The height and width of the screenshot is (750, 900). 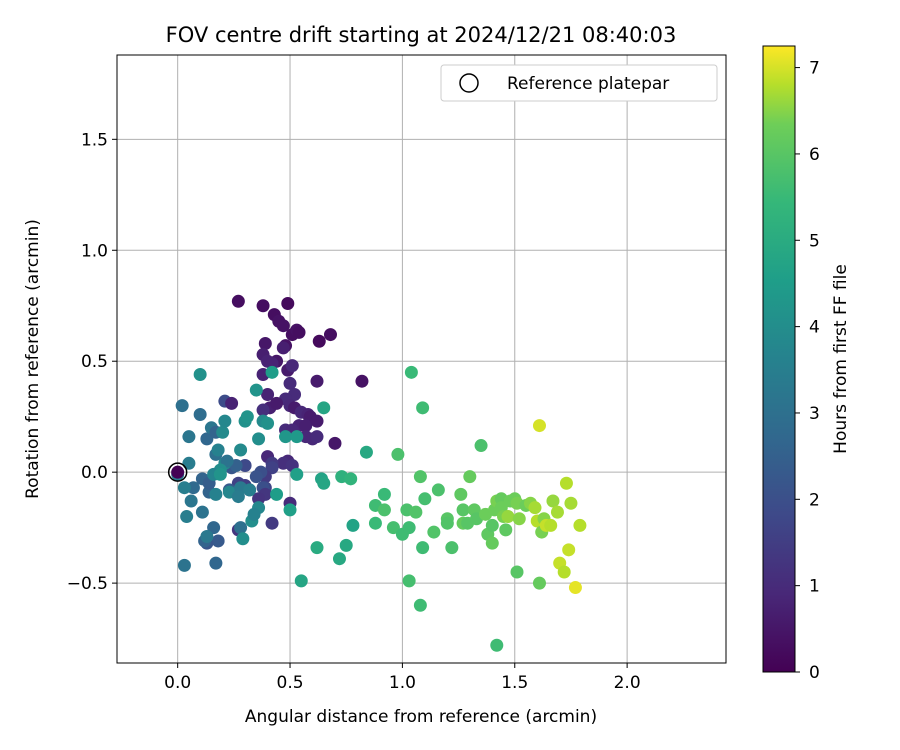 I want to click on colorbar-tick-label: 2, so click(x=814, y=500).